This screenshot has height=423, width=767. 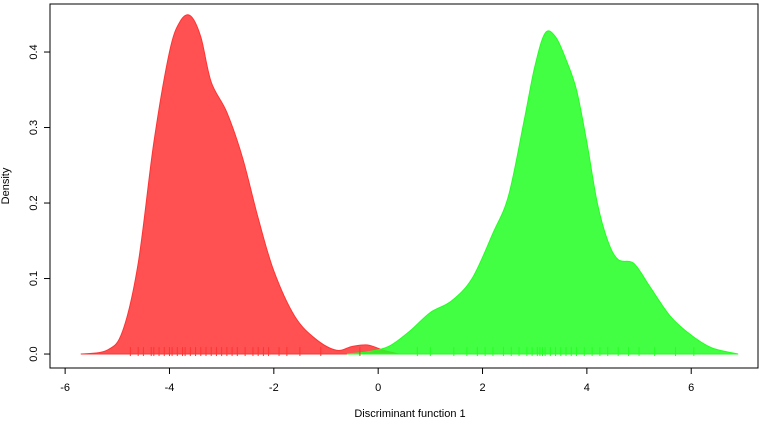 What do you see at coordinates (34, 127) in the screenshot?
I see `y-tick-label: 0.3` at bounding box center [34, 127].